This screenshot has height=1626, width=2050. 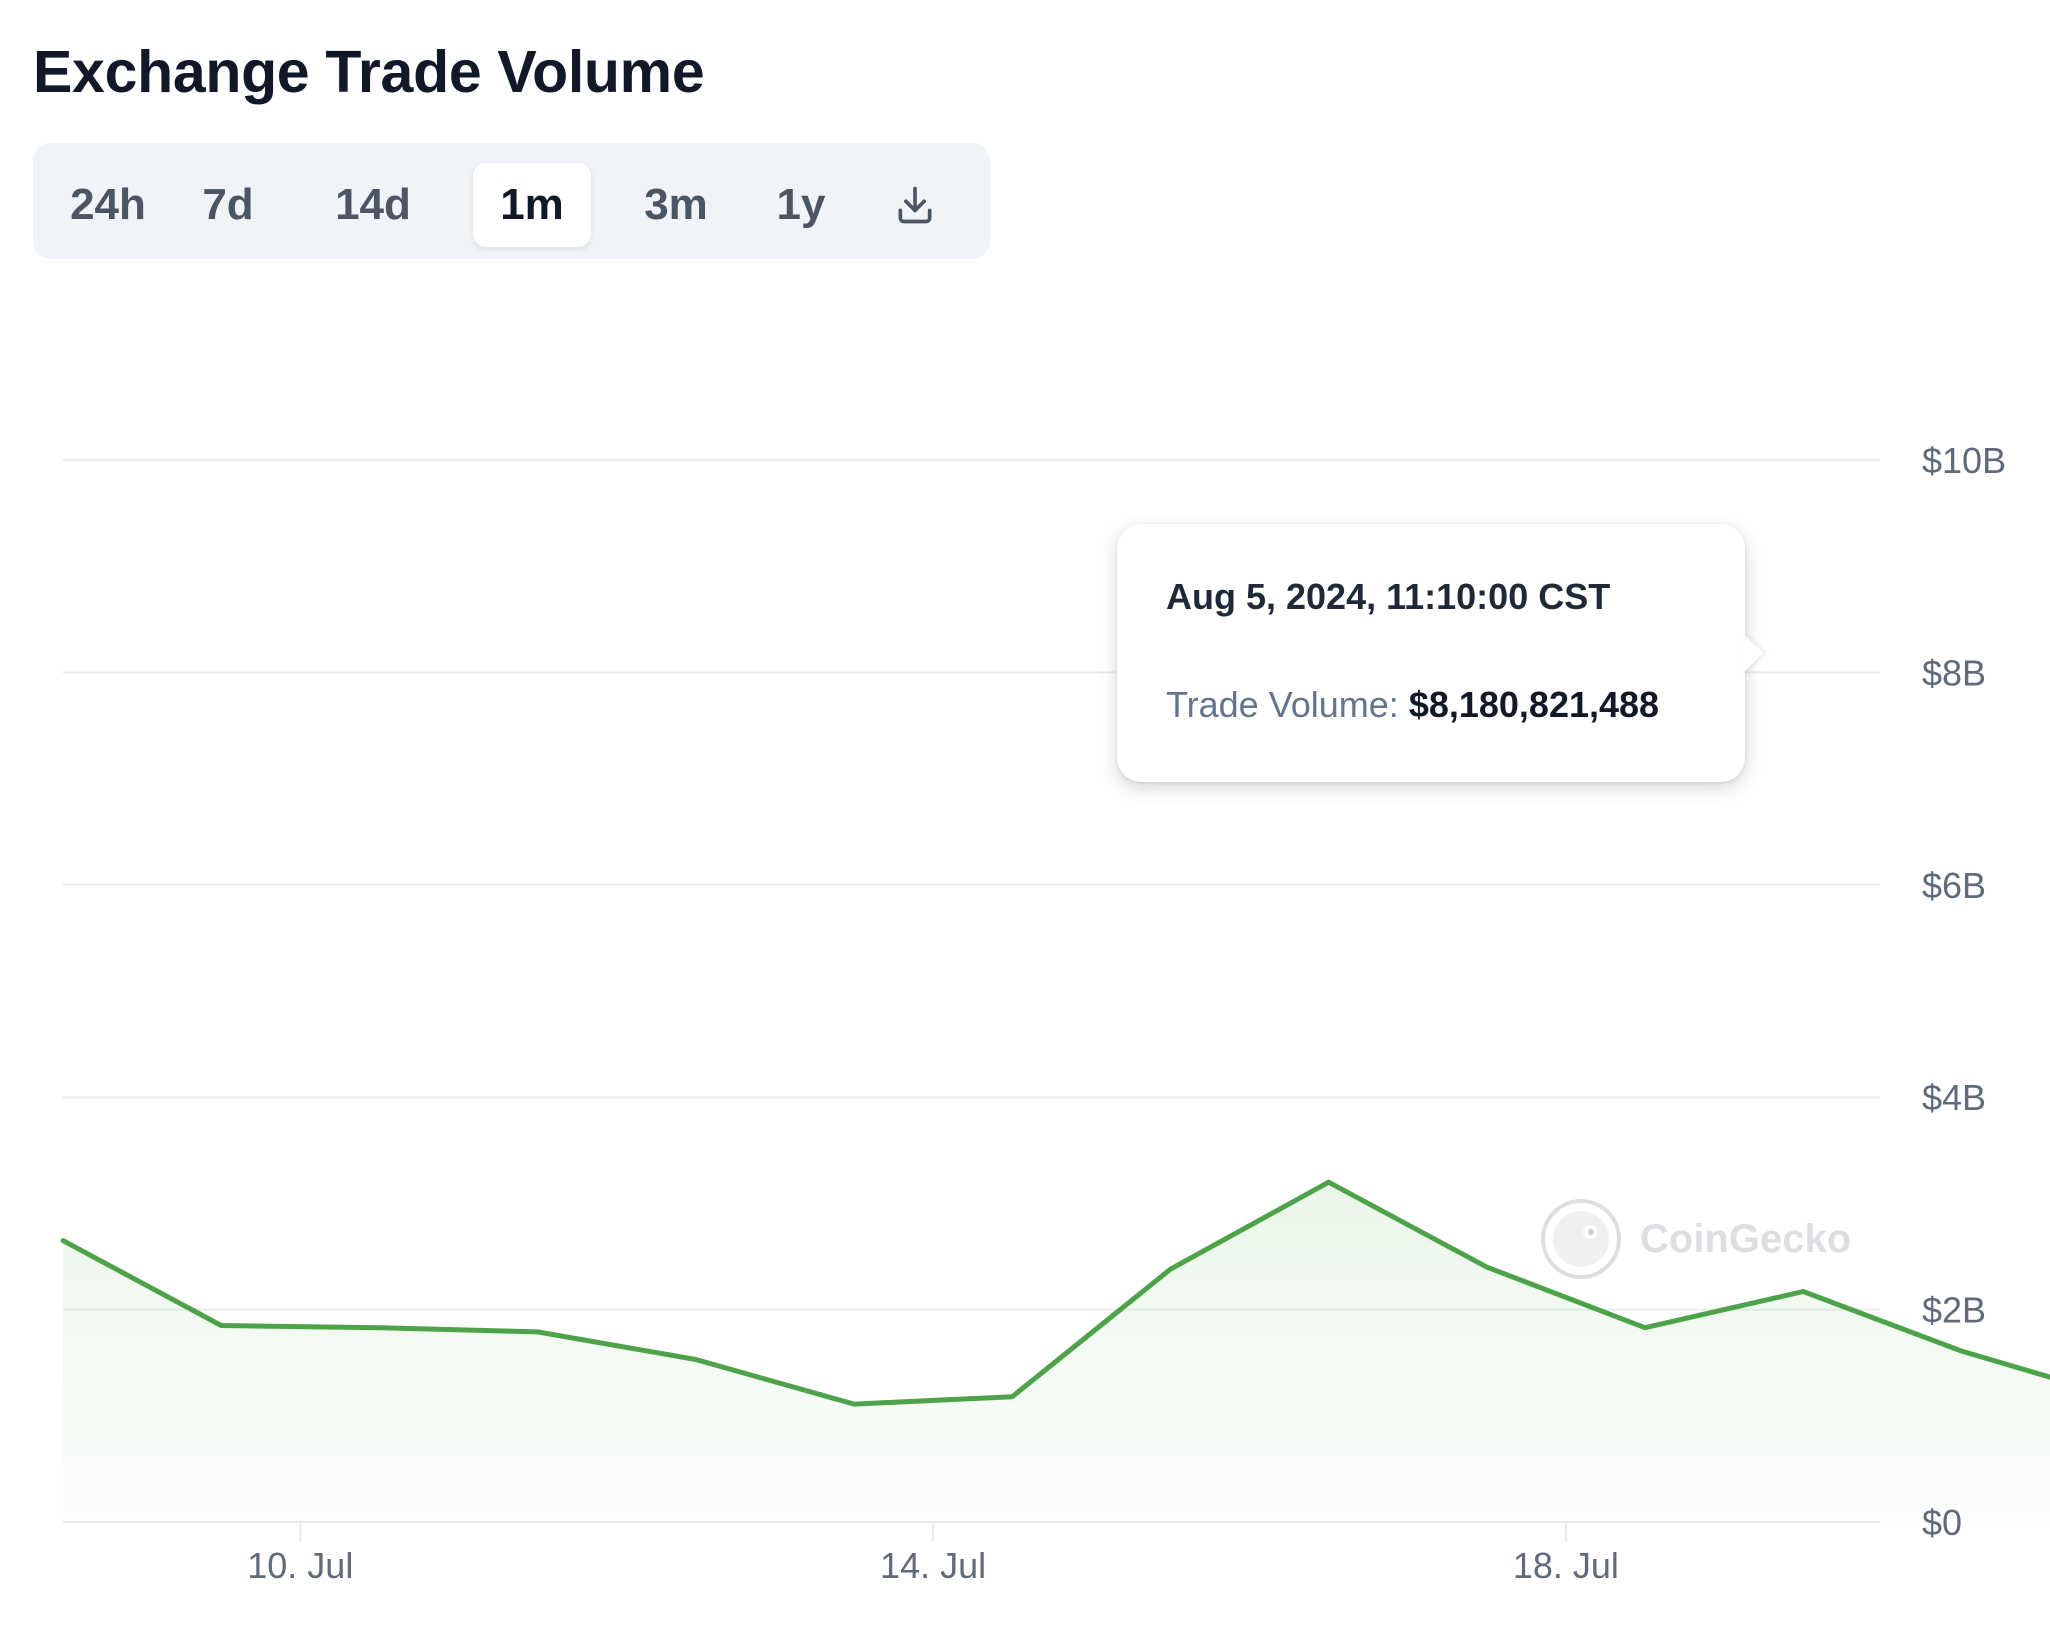 What do you see at coordinates (1534, 704) in the screenshot?
I see `tooltip-value: $8,180,821,488` at bounding box center [1534, 704].